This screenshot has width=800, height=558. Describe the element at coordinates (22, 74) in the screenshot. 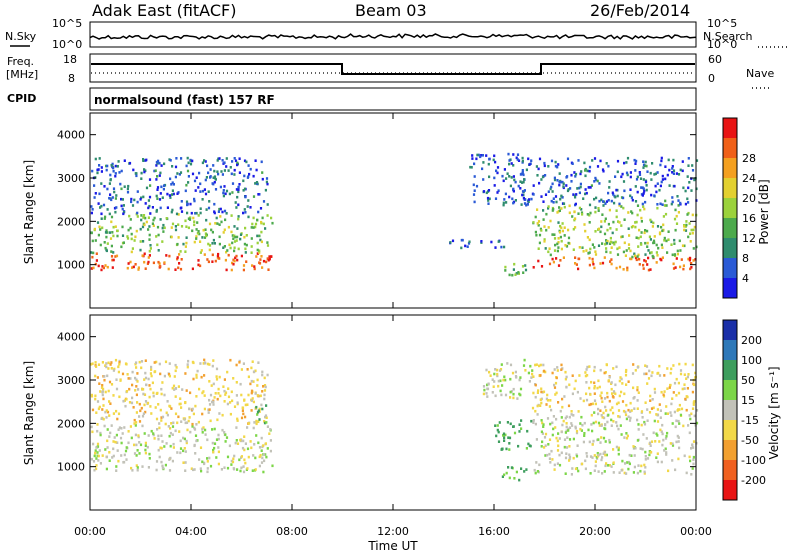

I see `freq-label-line2: [MHz]` at that location.